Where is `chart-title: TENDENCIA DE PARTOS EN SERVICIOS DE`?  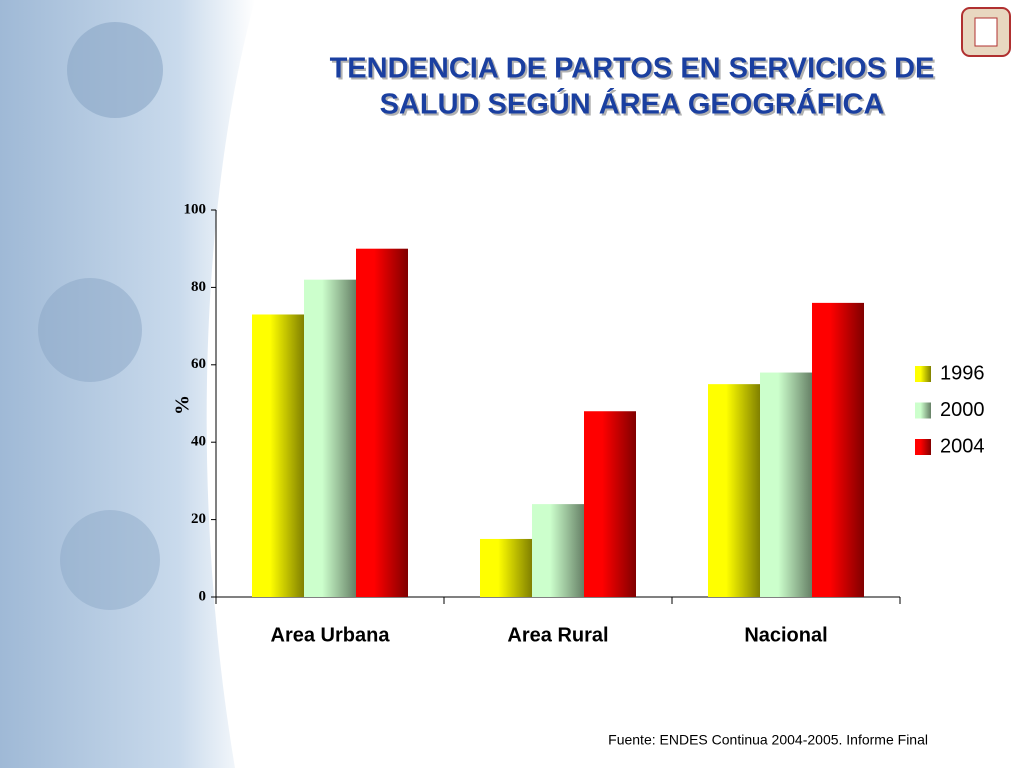
chart-title: TENDENCIA DE PARTOS EN SERVICIOS DE is located at coordinates (632, 69).